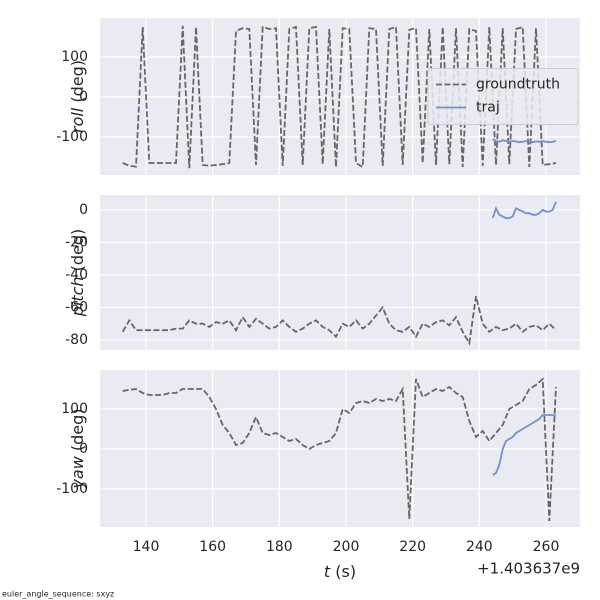 Image resolution: width=600 pixels, height=600 pixels. What do you see at coordinates (528, 569) in the screenshot?
I see `x-offset: +1.403637e9` at bounding box center [528, 569].